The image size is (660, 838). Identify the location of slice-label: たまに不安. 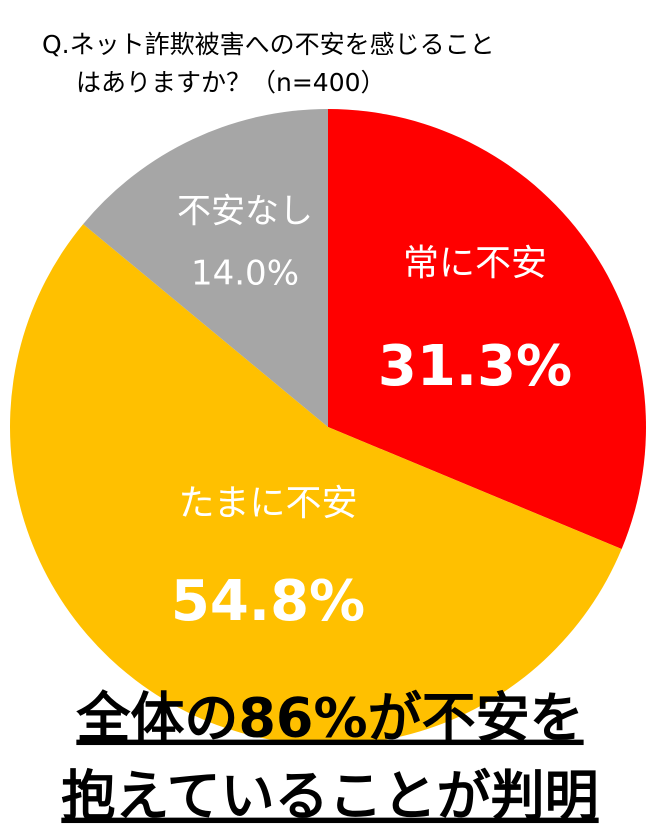
(268, 503).